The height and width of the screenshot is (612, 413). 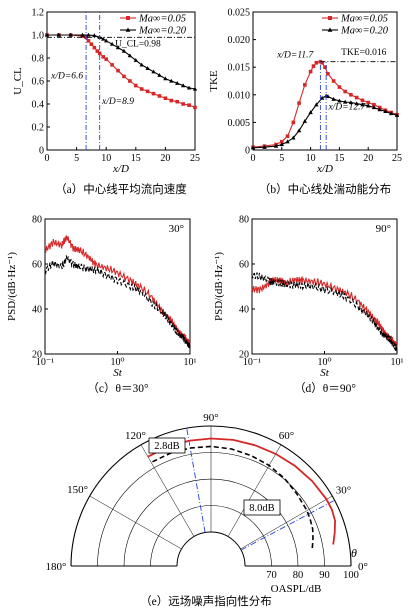 I want to click on legend-marker, so click(x=128, y=18).